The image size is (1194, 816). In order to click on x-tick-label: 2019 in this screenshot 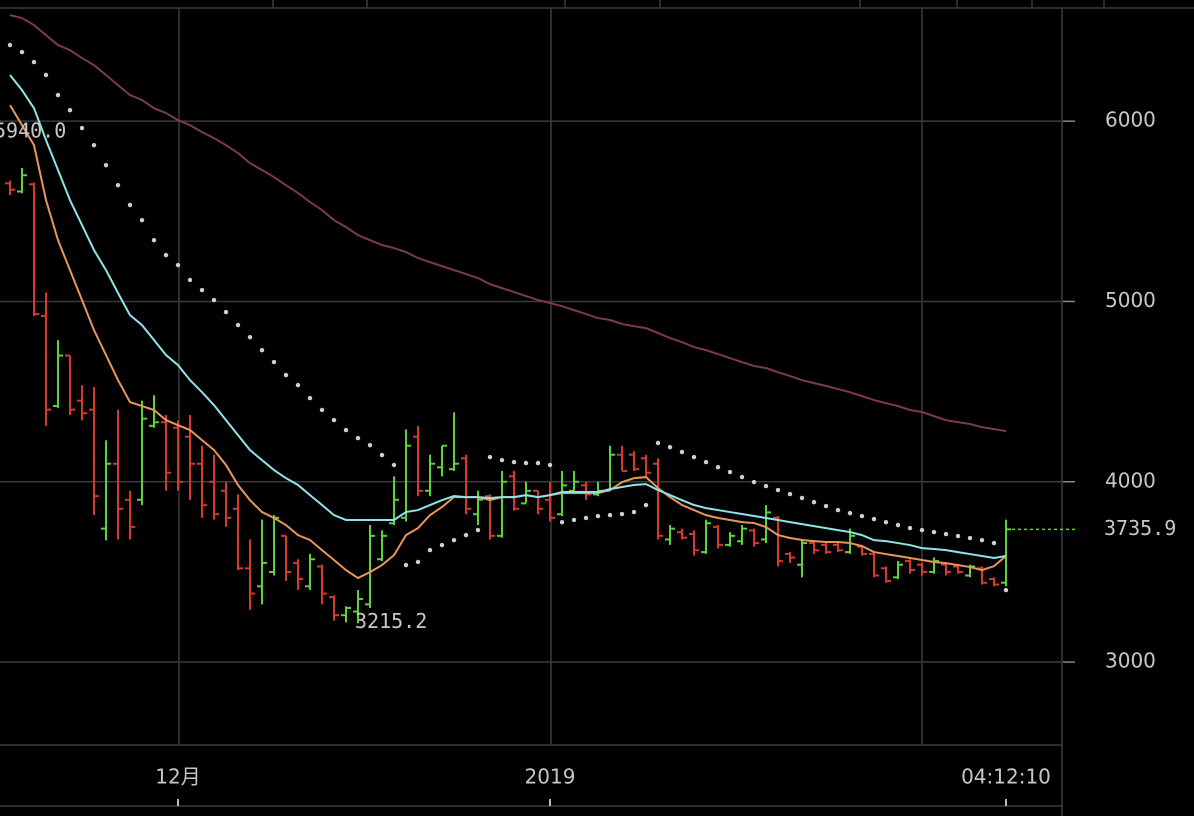, I will do `click(550, 777)`.